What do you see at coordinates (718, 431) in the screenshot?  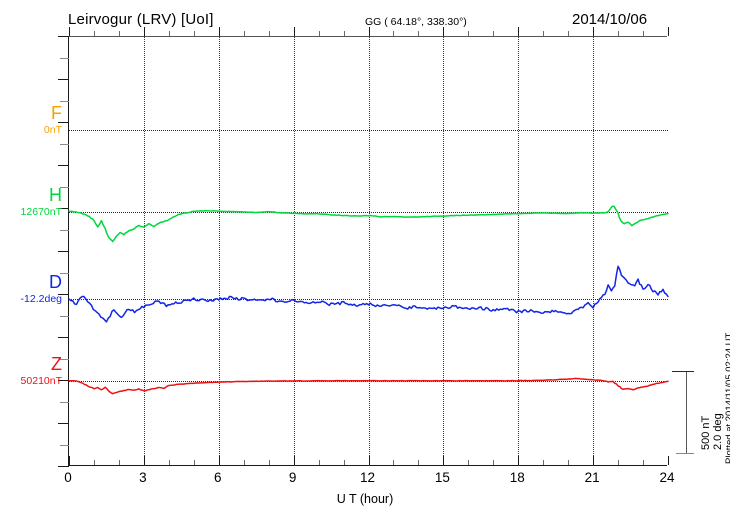 I see `scale-deg-label: 2.0 deg` at bounding box center [718, 431].